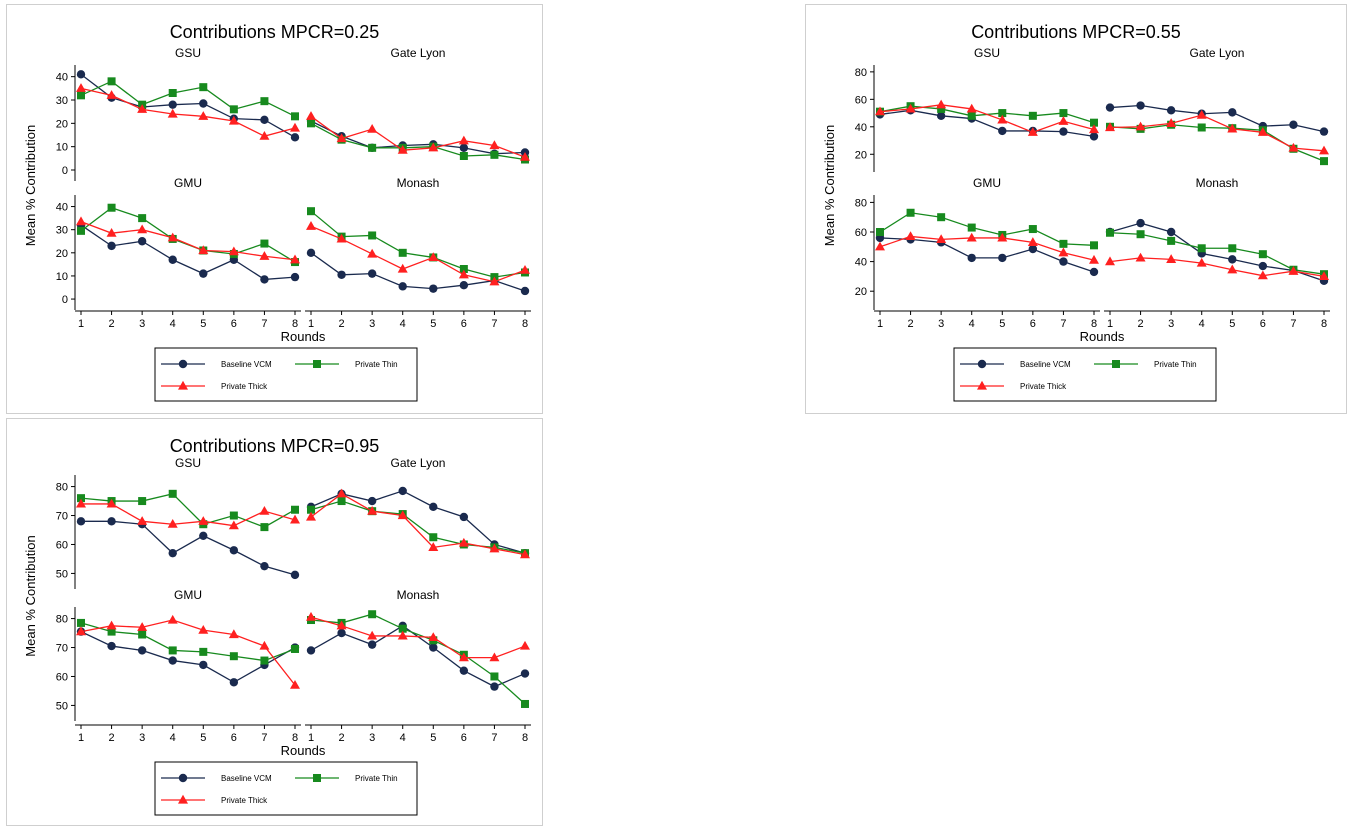  What do you see at coordinates (418, 183) in the screenshot?
I see `subplot-title: Monash` at bounding box center [418, 183].